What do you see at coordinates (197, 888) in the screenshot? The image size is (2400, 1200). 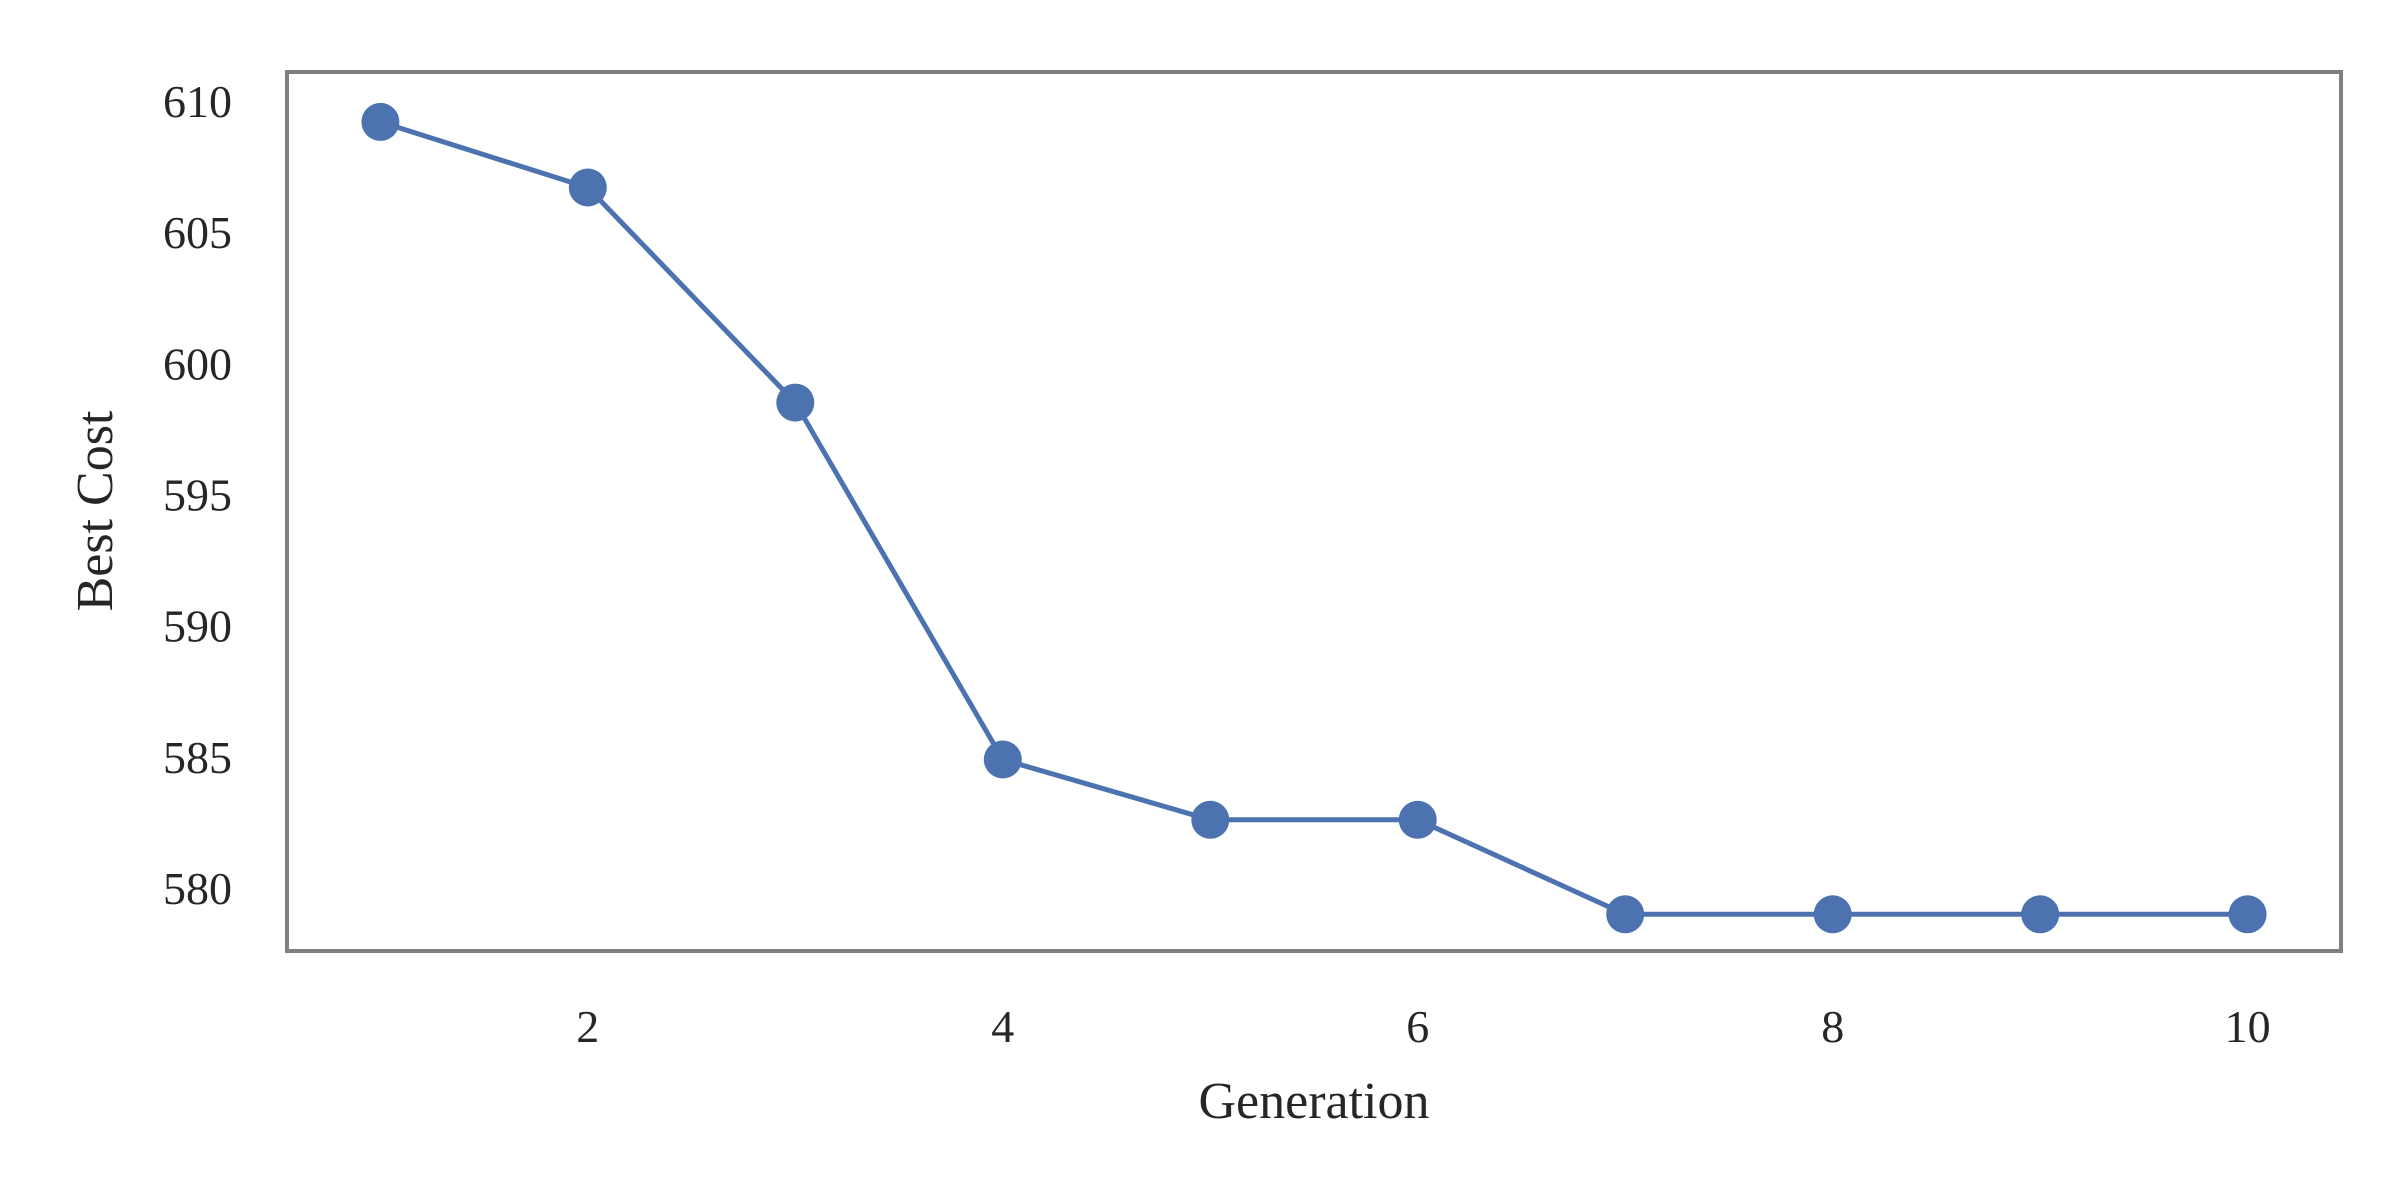 I see `y-tick-label: 580` at bounding box center [197, 888].